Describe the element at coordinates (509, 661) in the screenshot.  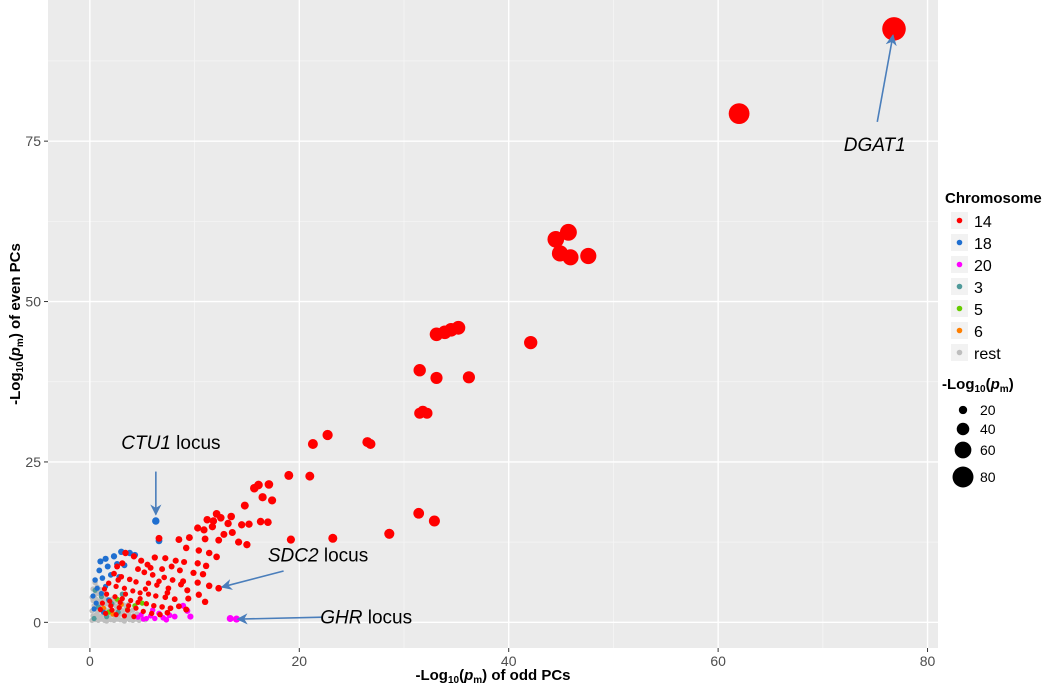
I see `x-tick-label: 40` at that location.